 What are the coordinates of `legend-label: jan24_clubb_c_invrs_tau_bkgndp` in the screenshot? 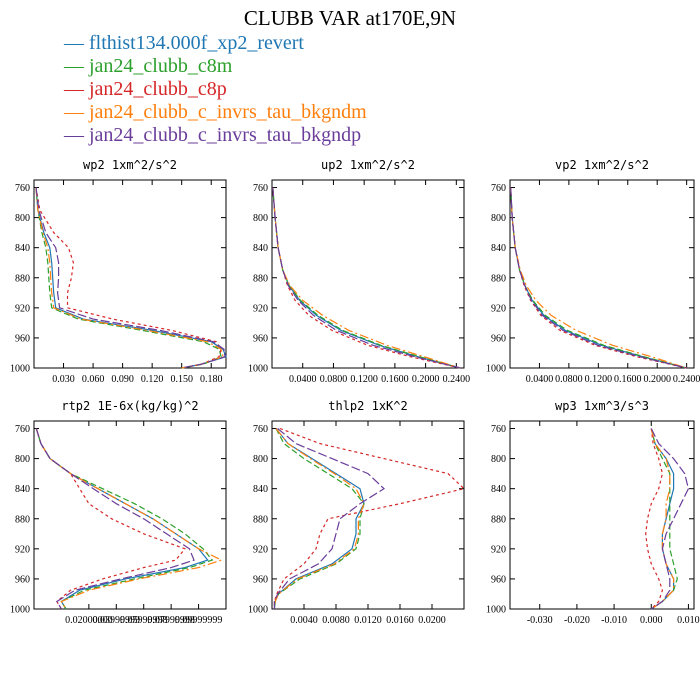 It's located at (225, 135).